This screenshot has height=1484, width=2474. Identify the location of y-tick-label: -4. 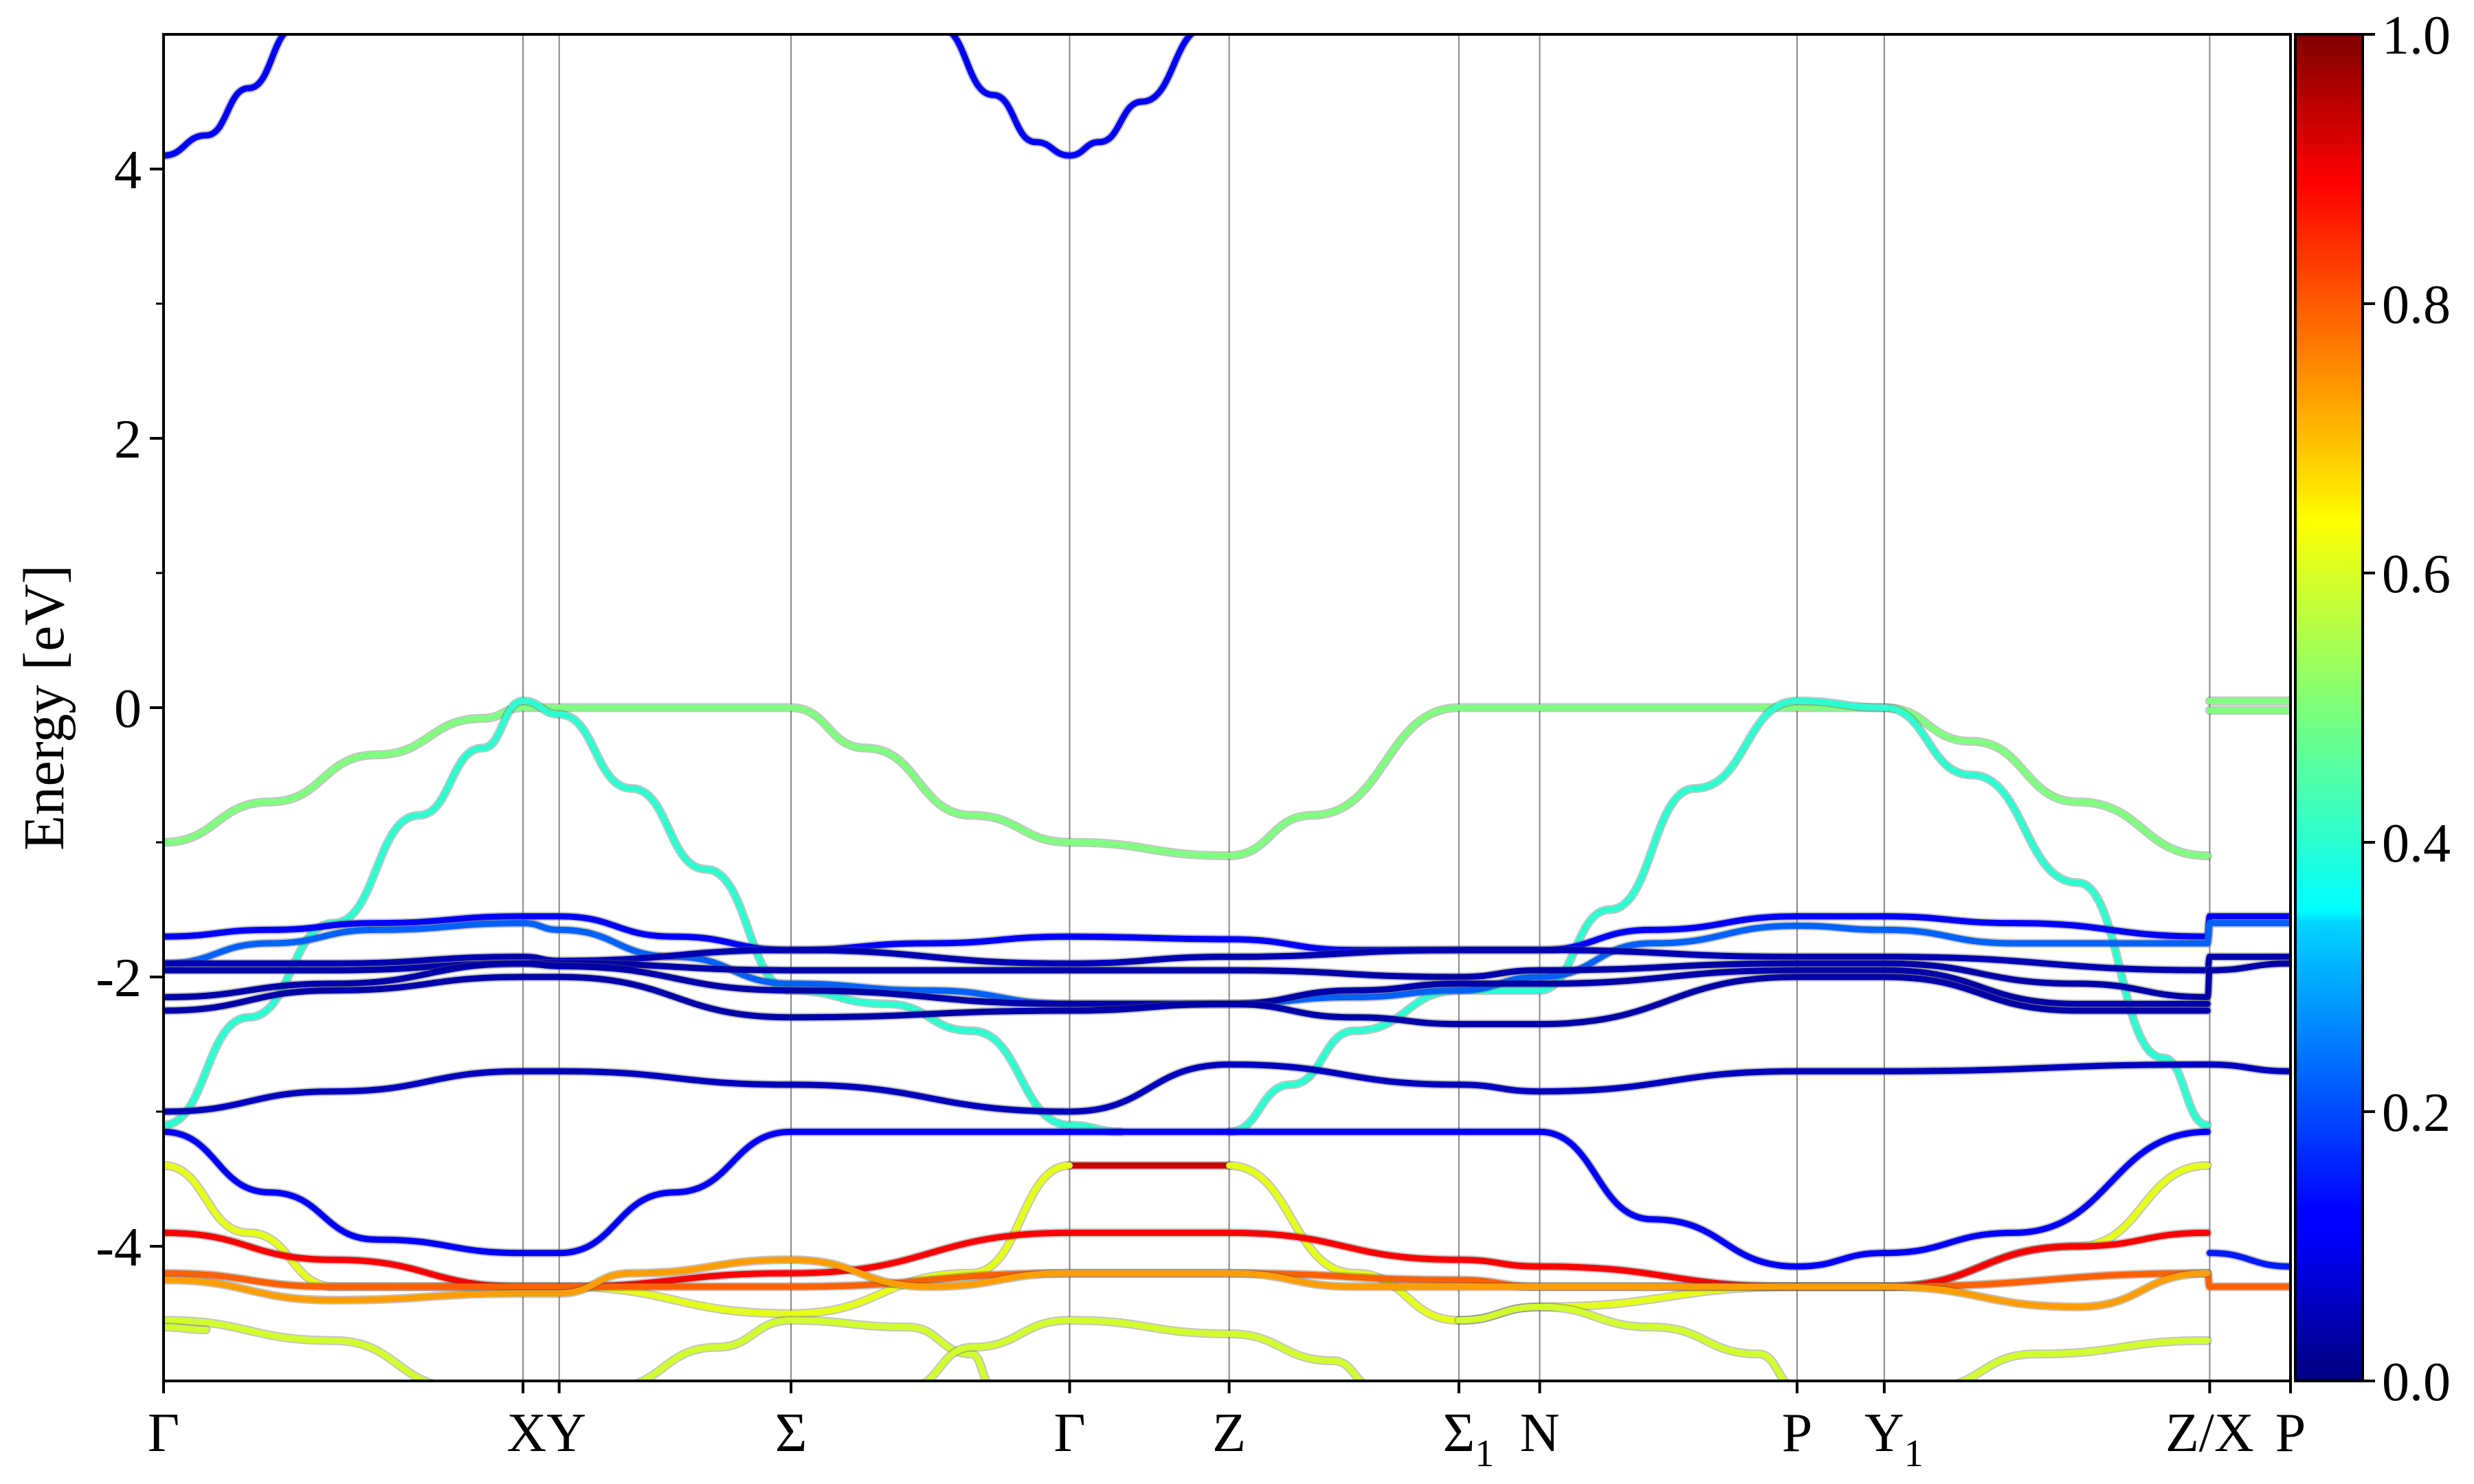
(119, 1247).